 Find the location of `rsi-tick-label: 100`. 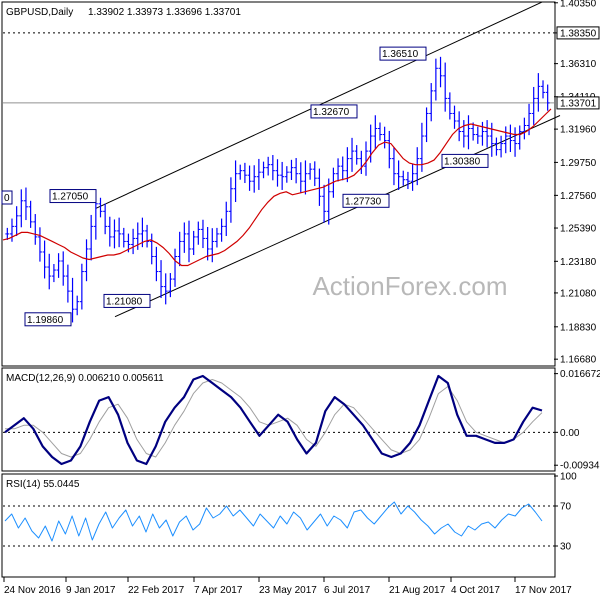

rsi-tick-label: 100 is located at coordinates (568, 477).